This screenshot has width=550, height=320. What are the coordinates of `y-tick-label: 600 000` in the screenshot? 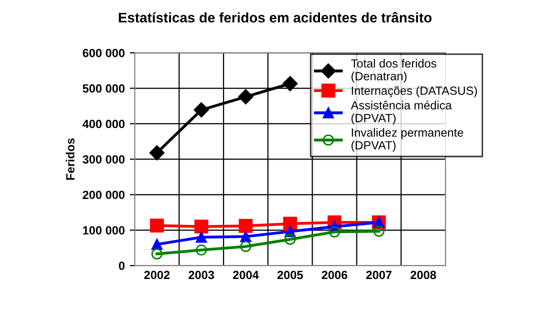 It's located at (103, 53).